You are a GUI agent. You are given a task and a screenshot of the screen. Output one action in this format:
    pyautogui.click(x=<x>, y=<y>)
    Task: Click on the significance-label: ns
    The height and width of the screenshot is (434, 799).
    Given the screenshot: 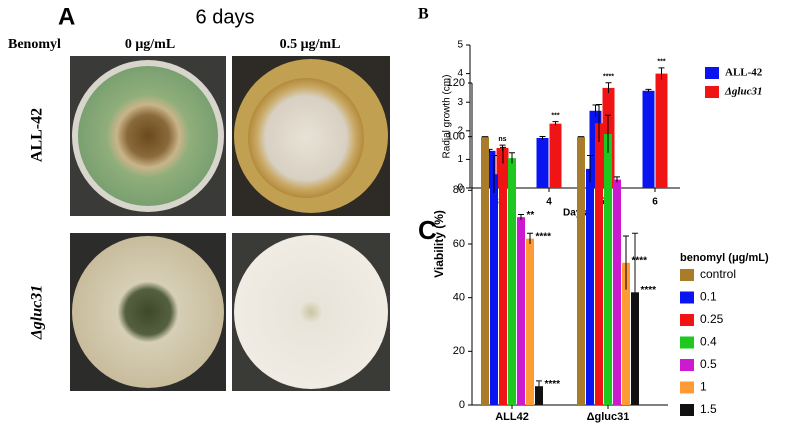 What is the action you would take?
    pyautogui.click(x=502, y=139)
    